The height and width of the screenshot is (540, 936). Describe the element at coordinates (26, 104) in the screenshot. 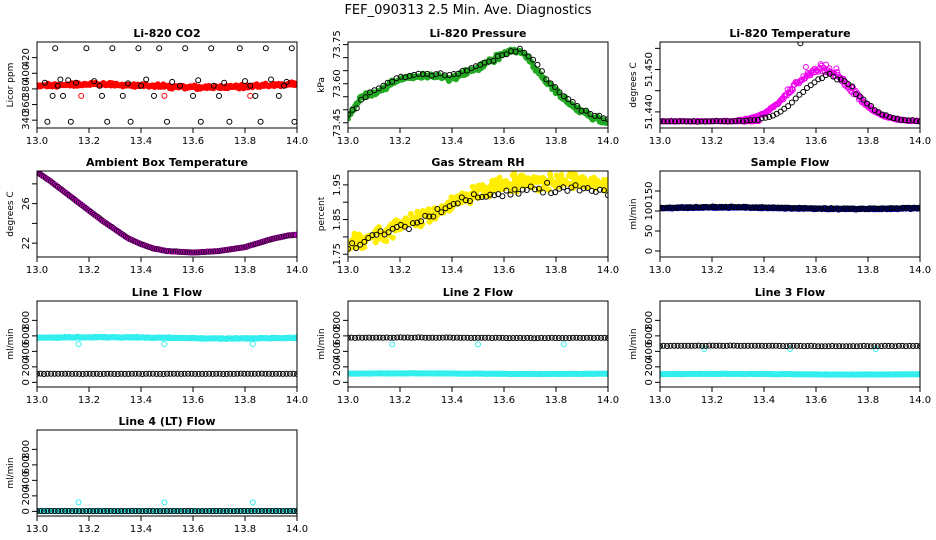

I see `y-tick-label: 360` at that location.